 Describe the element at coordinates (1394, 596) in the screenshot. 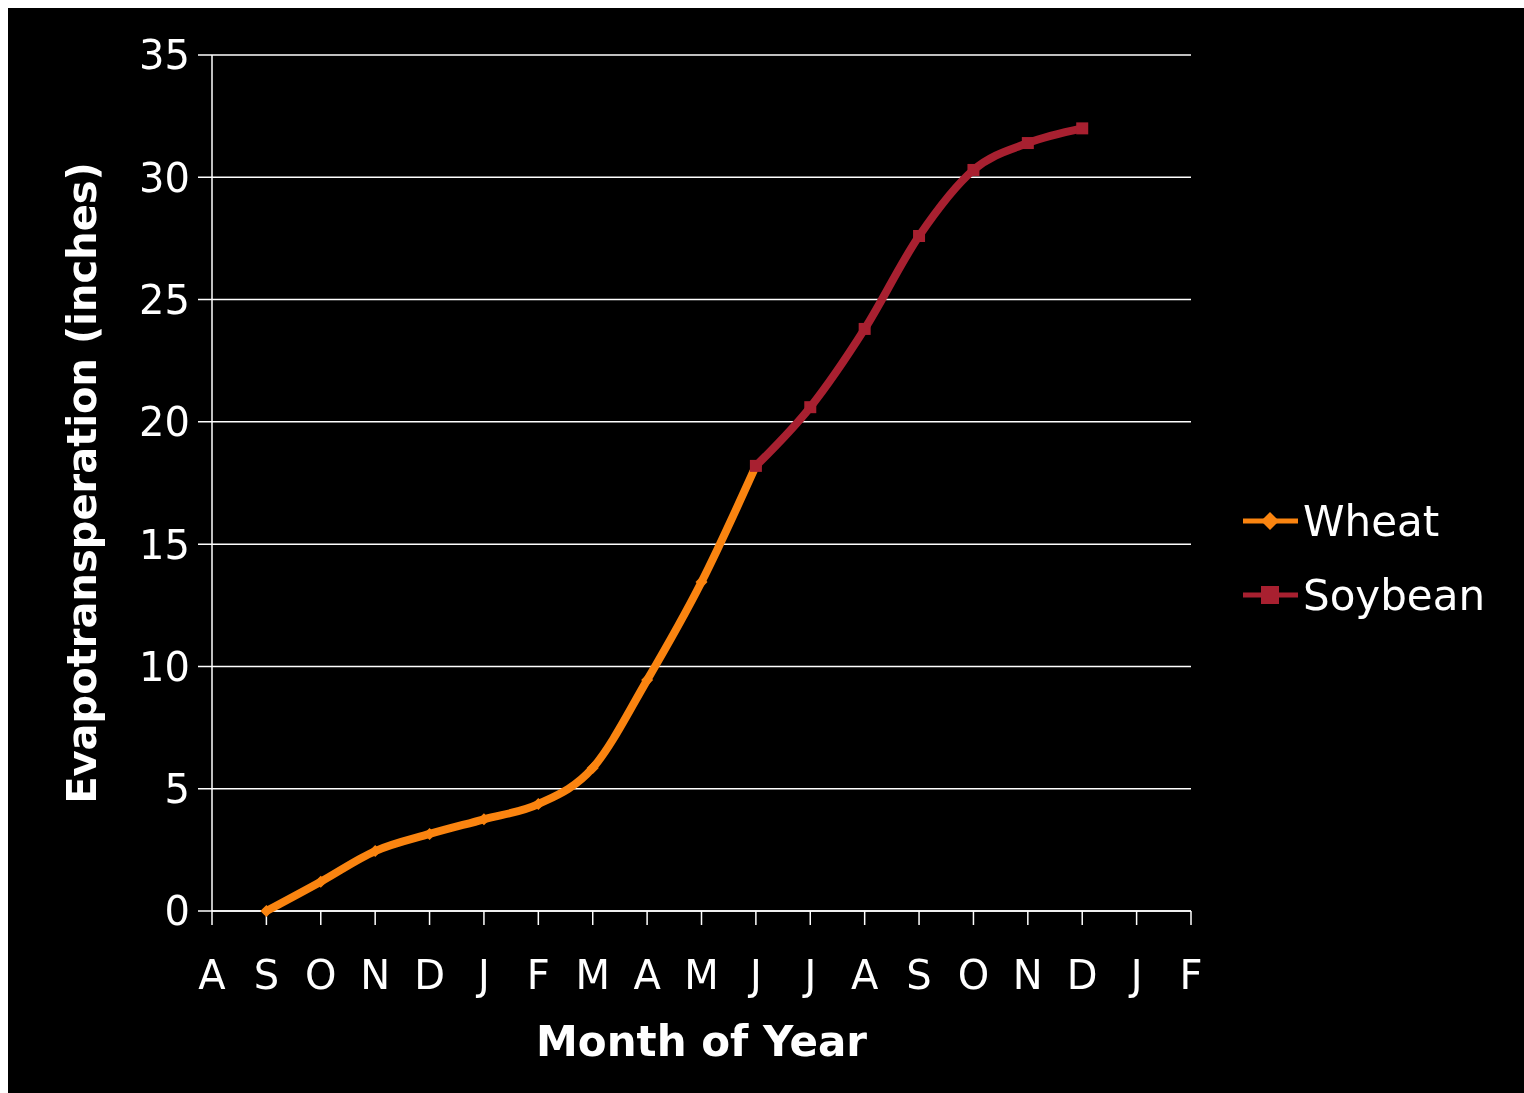

I see `legend-label: Soybean` at that location.